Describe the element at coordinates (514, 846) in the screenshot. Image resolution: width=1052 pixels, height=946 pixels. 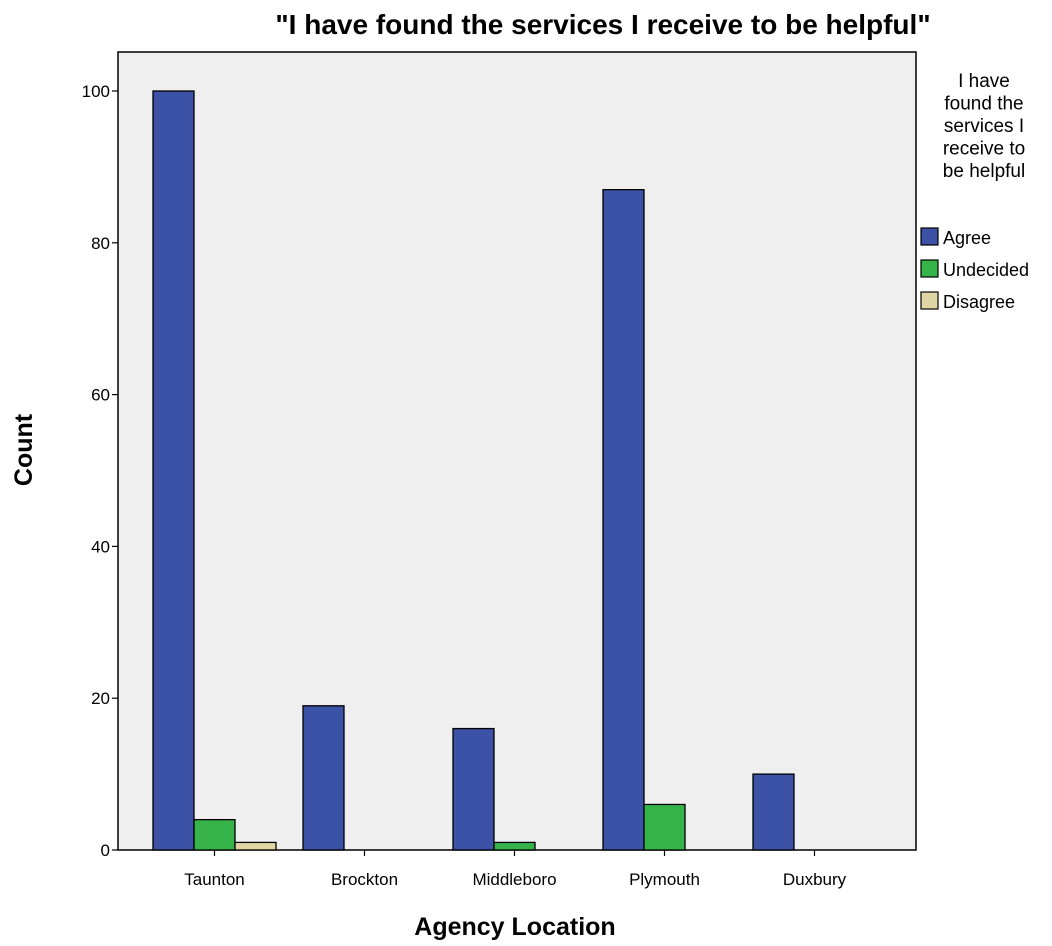
I see `bar-undecided-middleboro` at that location.